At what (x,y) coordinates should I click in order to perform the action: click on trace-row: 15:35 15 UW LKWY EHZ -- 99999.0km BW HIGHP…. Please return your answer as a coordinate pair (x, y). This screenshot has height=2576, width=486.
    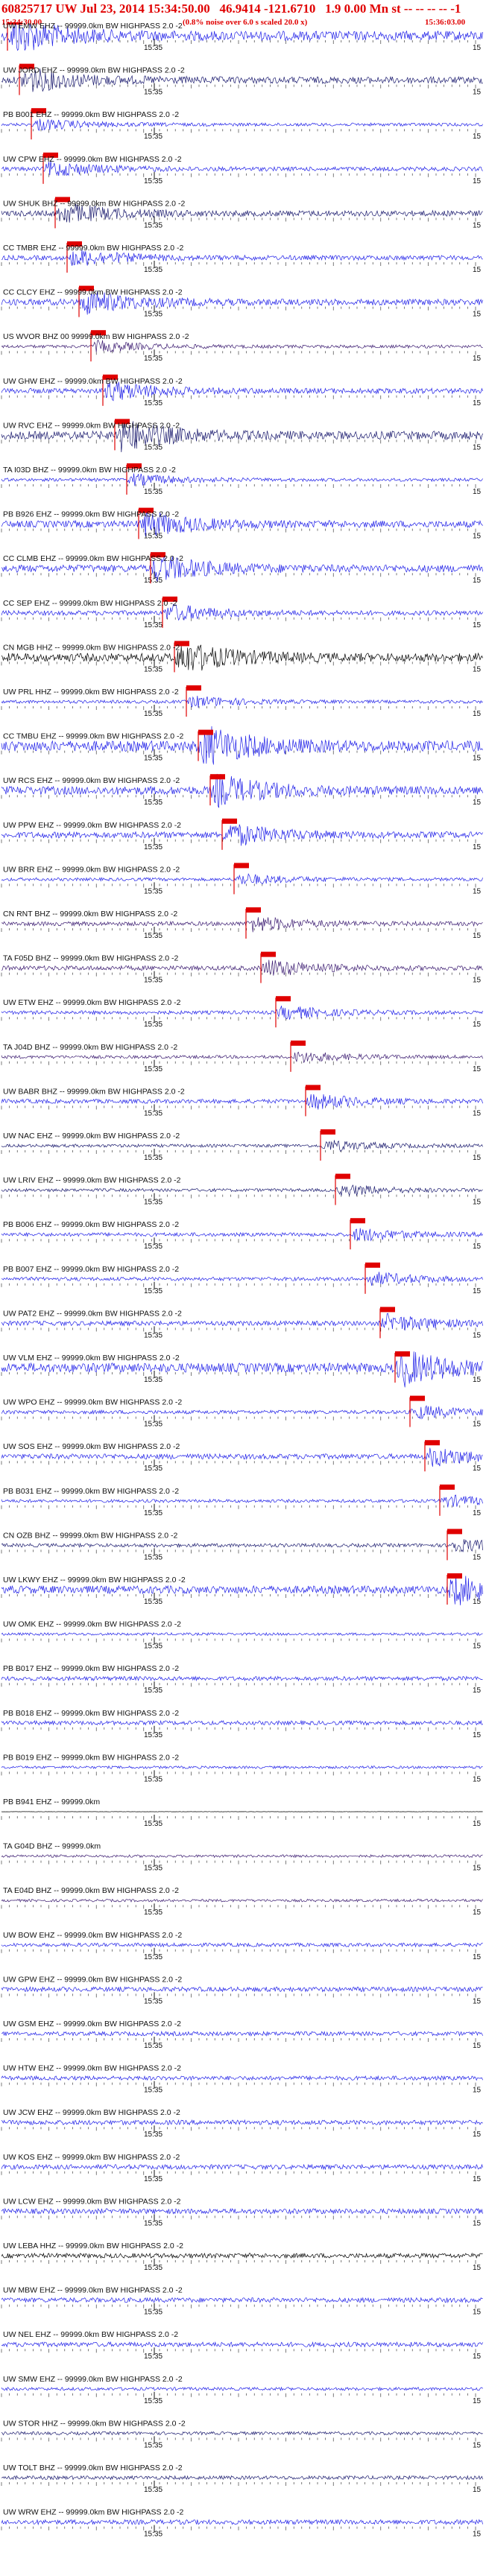
    Looking at the image, I should click on (242, 1589).